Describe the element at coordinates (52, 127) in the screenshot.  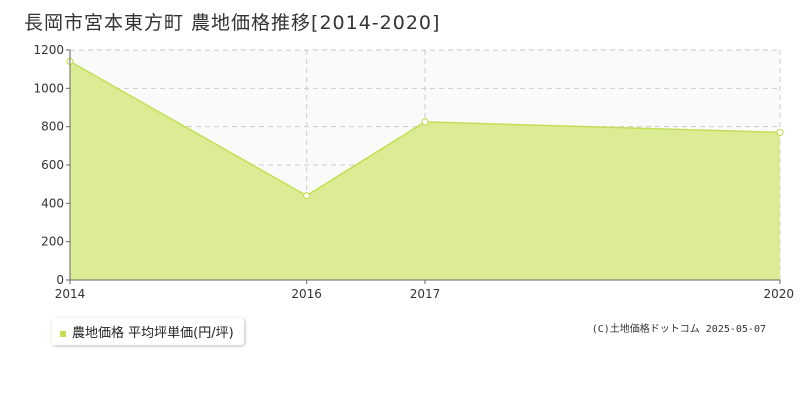
I see `y-tick-label-800: 800` at that location.